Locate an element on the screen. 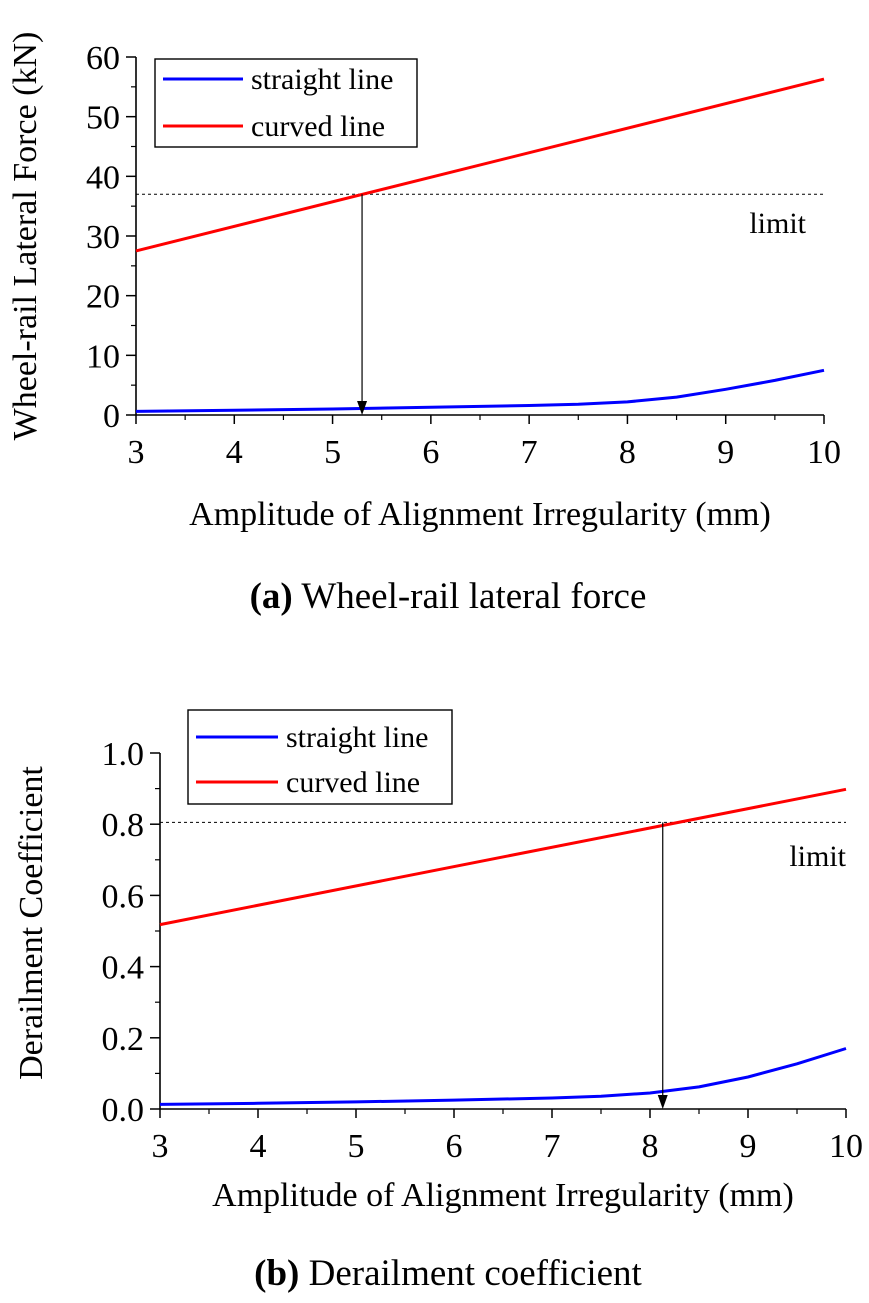  panel-caption: (a) Wheel-rail lateral force is located at coordinates (448, 596).